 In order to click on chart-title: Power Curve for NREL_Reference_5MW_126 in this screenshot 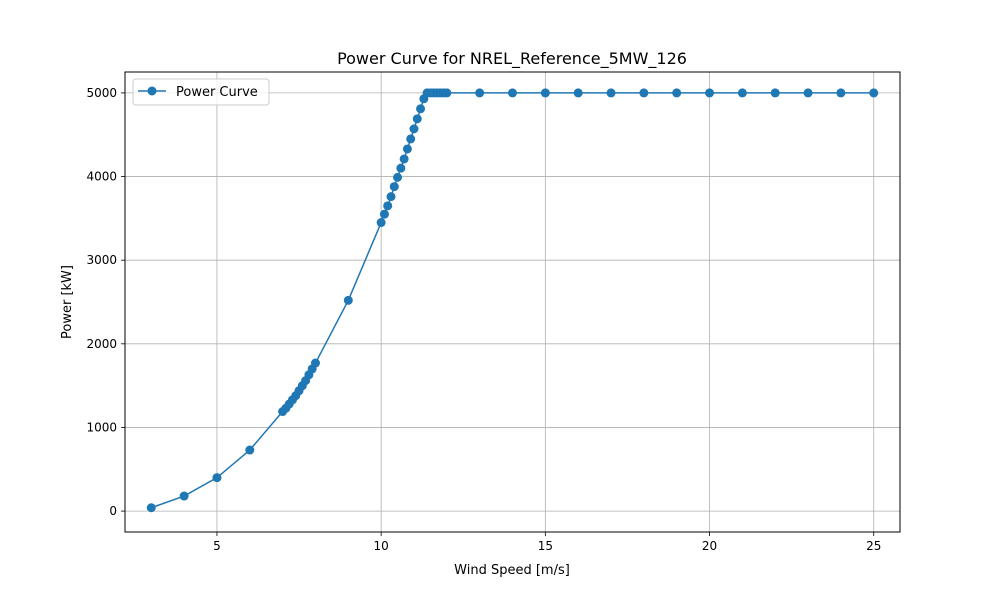, I will do `click(512, 59)`.